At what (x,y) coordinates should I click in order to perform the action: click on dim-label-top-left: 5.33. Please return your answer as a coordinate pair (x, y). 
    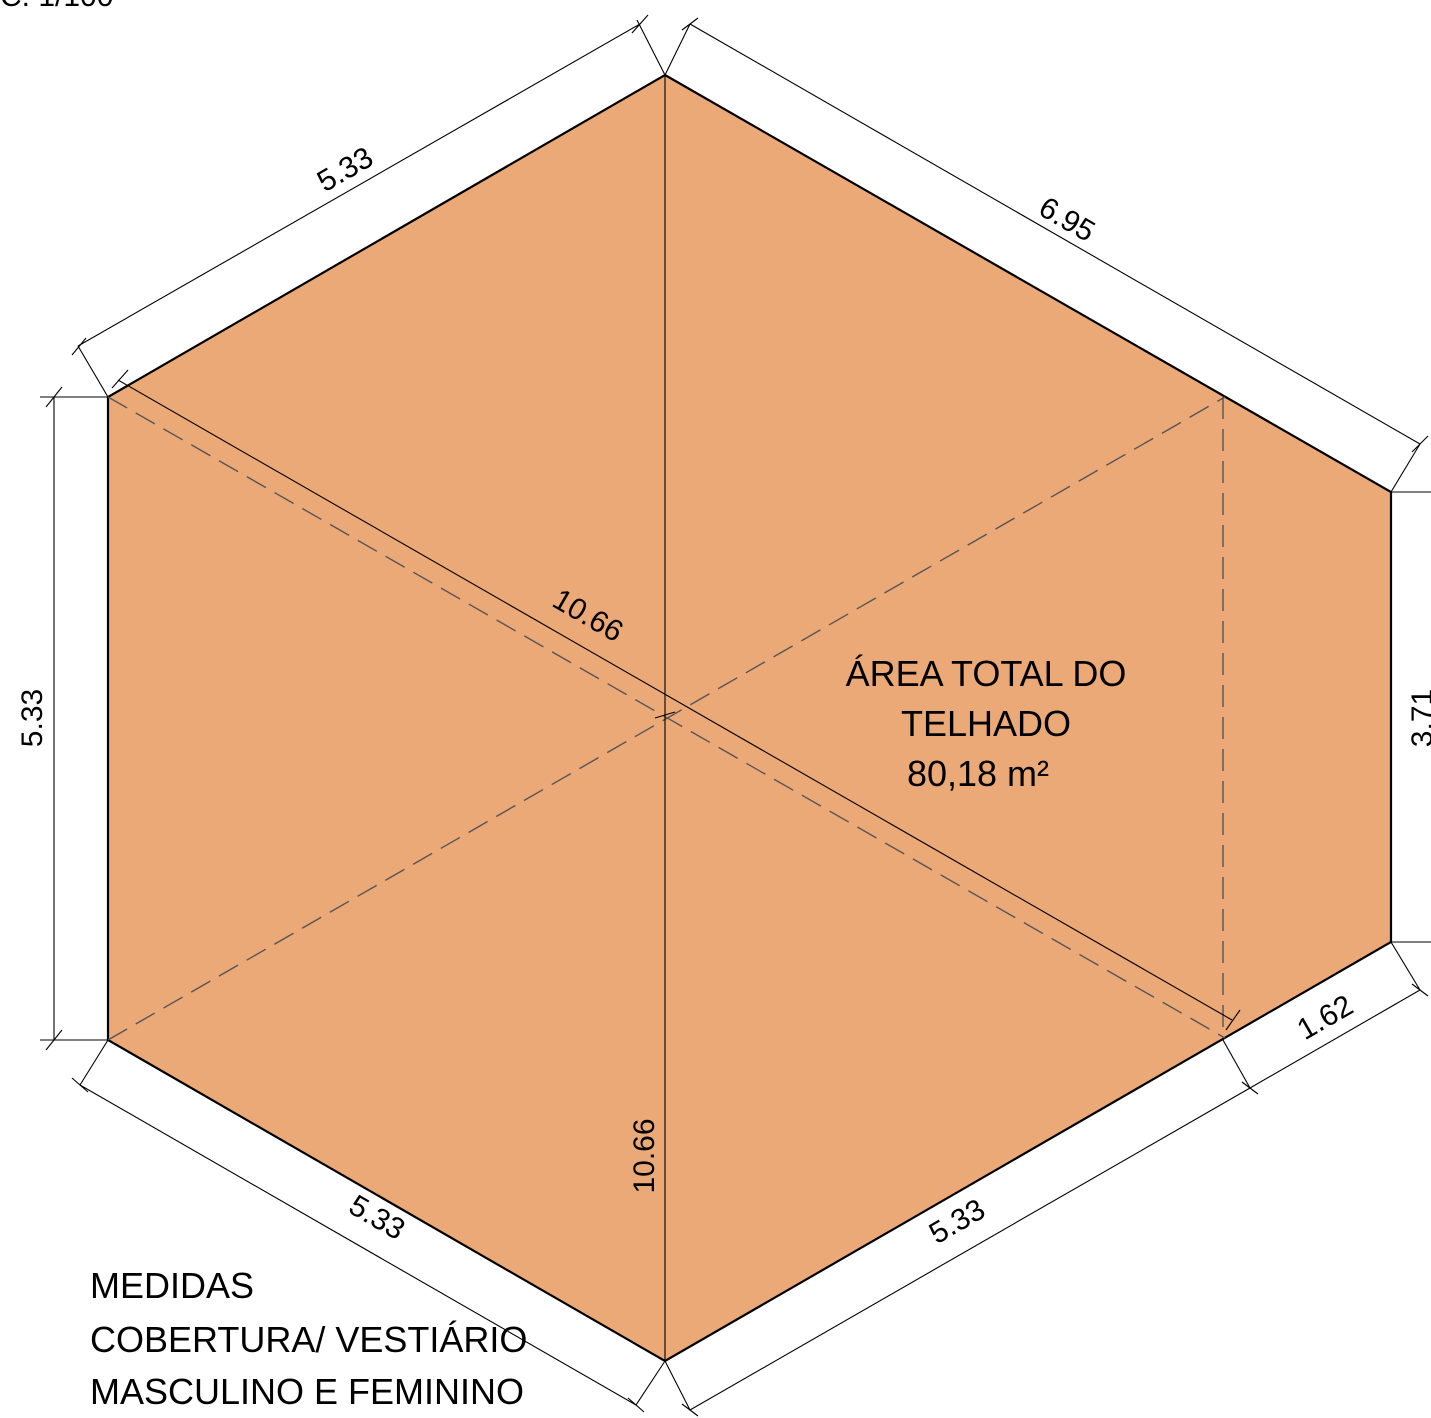
    Looking at the image, I should click on (345, 170).